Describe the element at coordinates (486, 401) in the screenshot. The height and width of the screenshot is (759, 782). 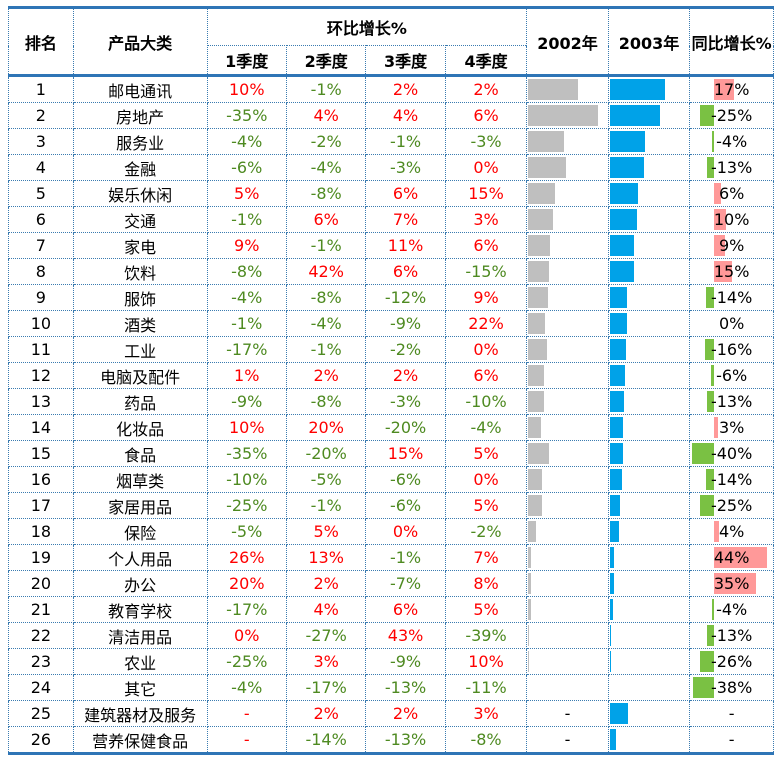
I see `q4-growth-cell: -10%` at that location.